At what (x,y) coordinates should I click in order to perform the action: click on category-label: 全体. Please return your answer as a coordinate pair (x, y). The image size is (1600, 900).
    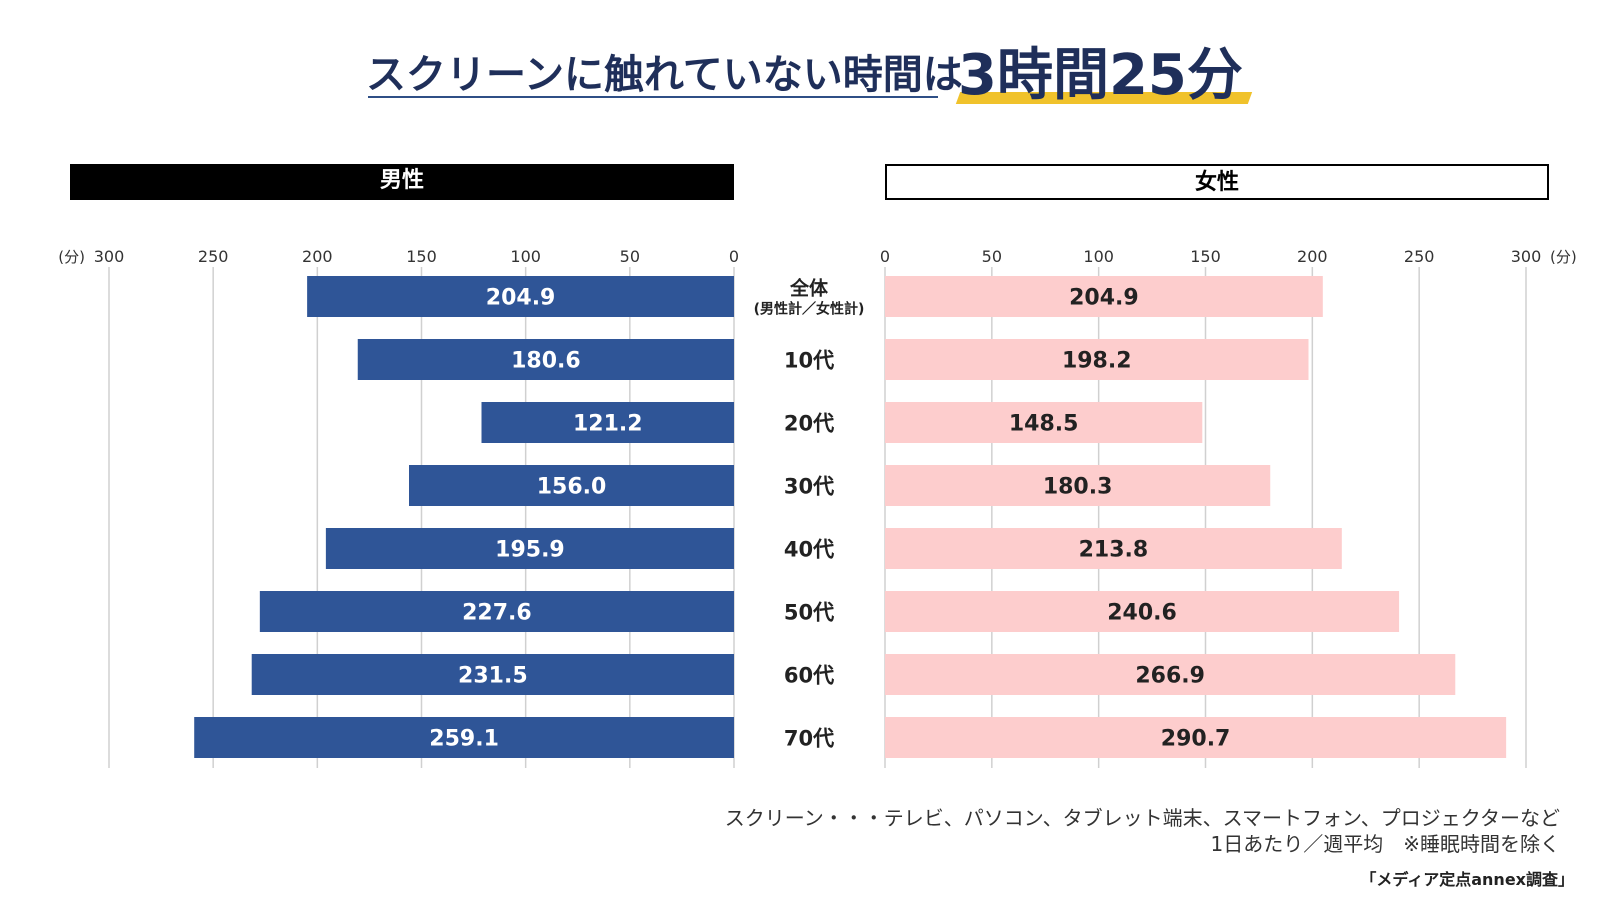
    Looking at the image, I should click on (809, 288).